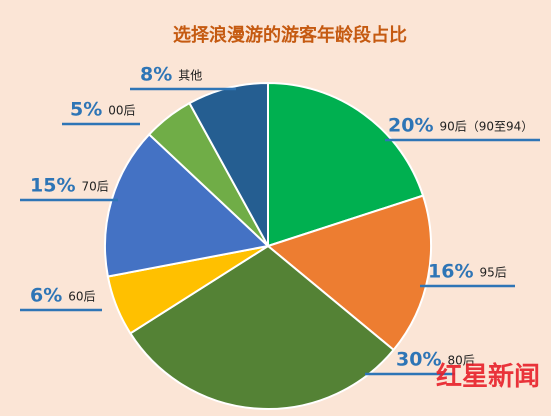 The height and width of the screenshot is (416, 551). I want to click on value-label: 30%, so click(418, 360).